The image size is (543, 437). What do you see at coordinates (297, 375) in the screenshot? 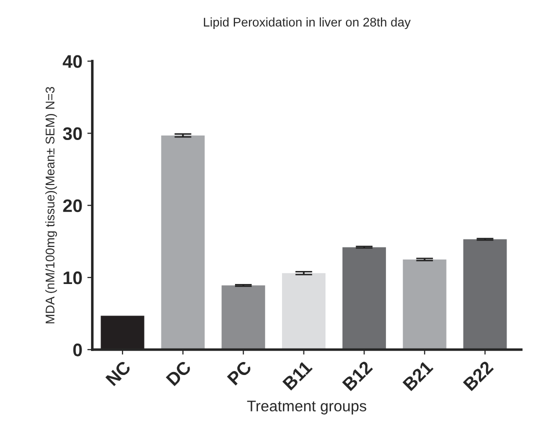
I see `x-tick-label: B11` at bounding box center [297, 375].